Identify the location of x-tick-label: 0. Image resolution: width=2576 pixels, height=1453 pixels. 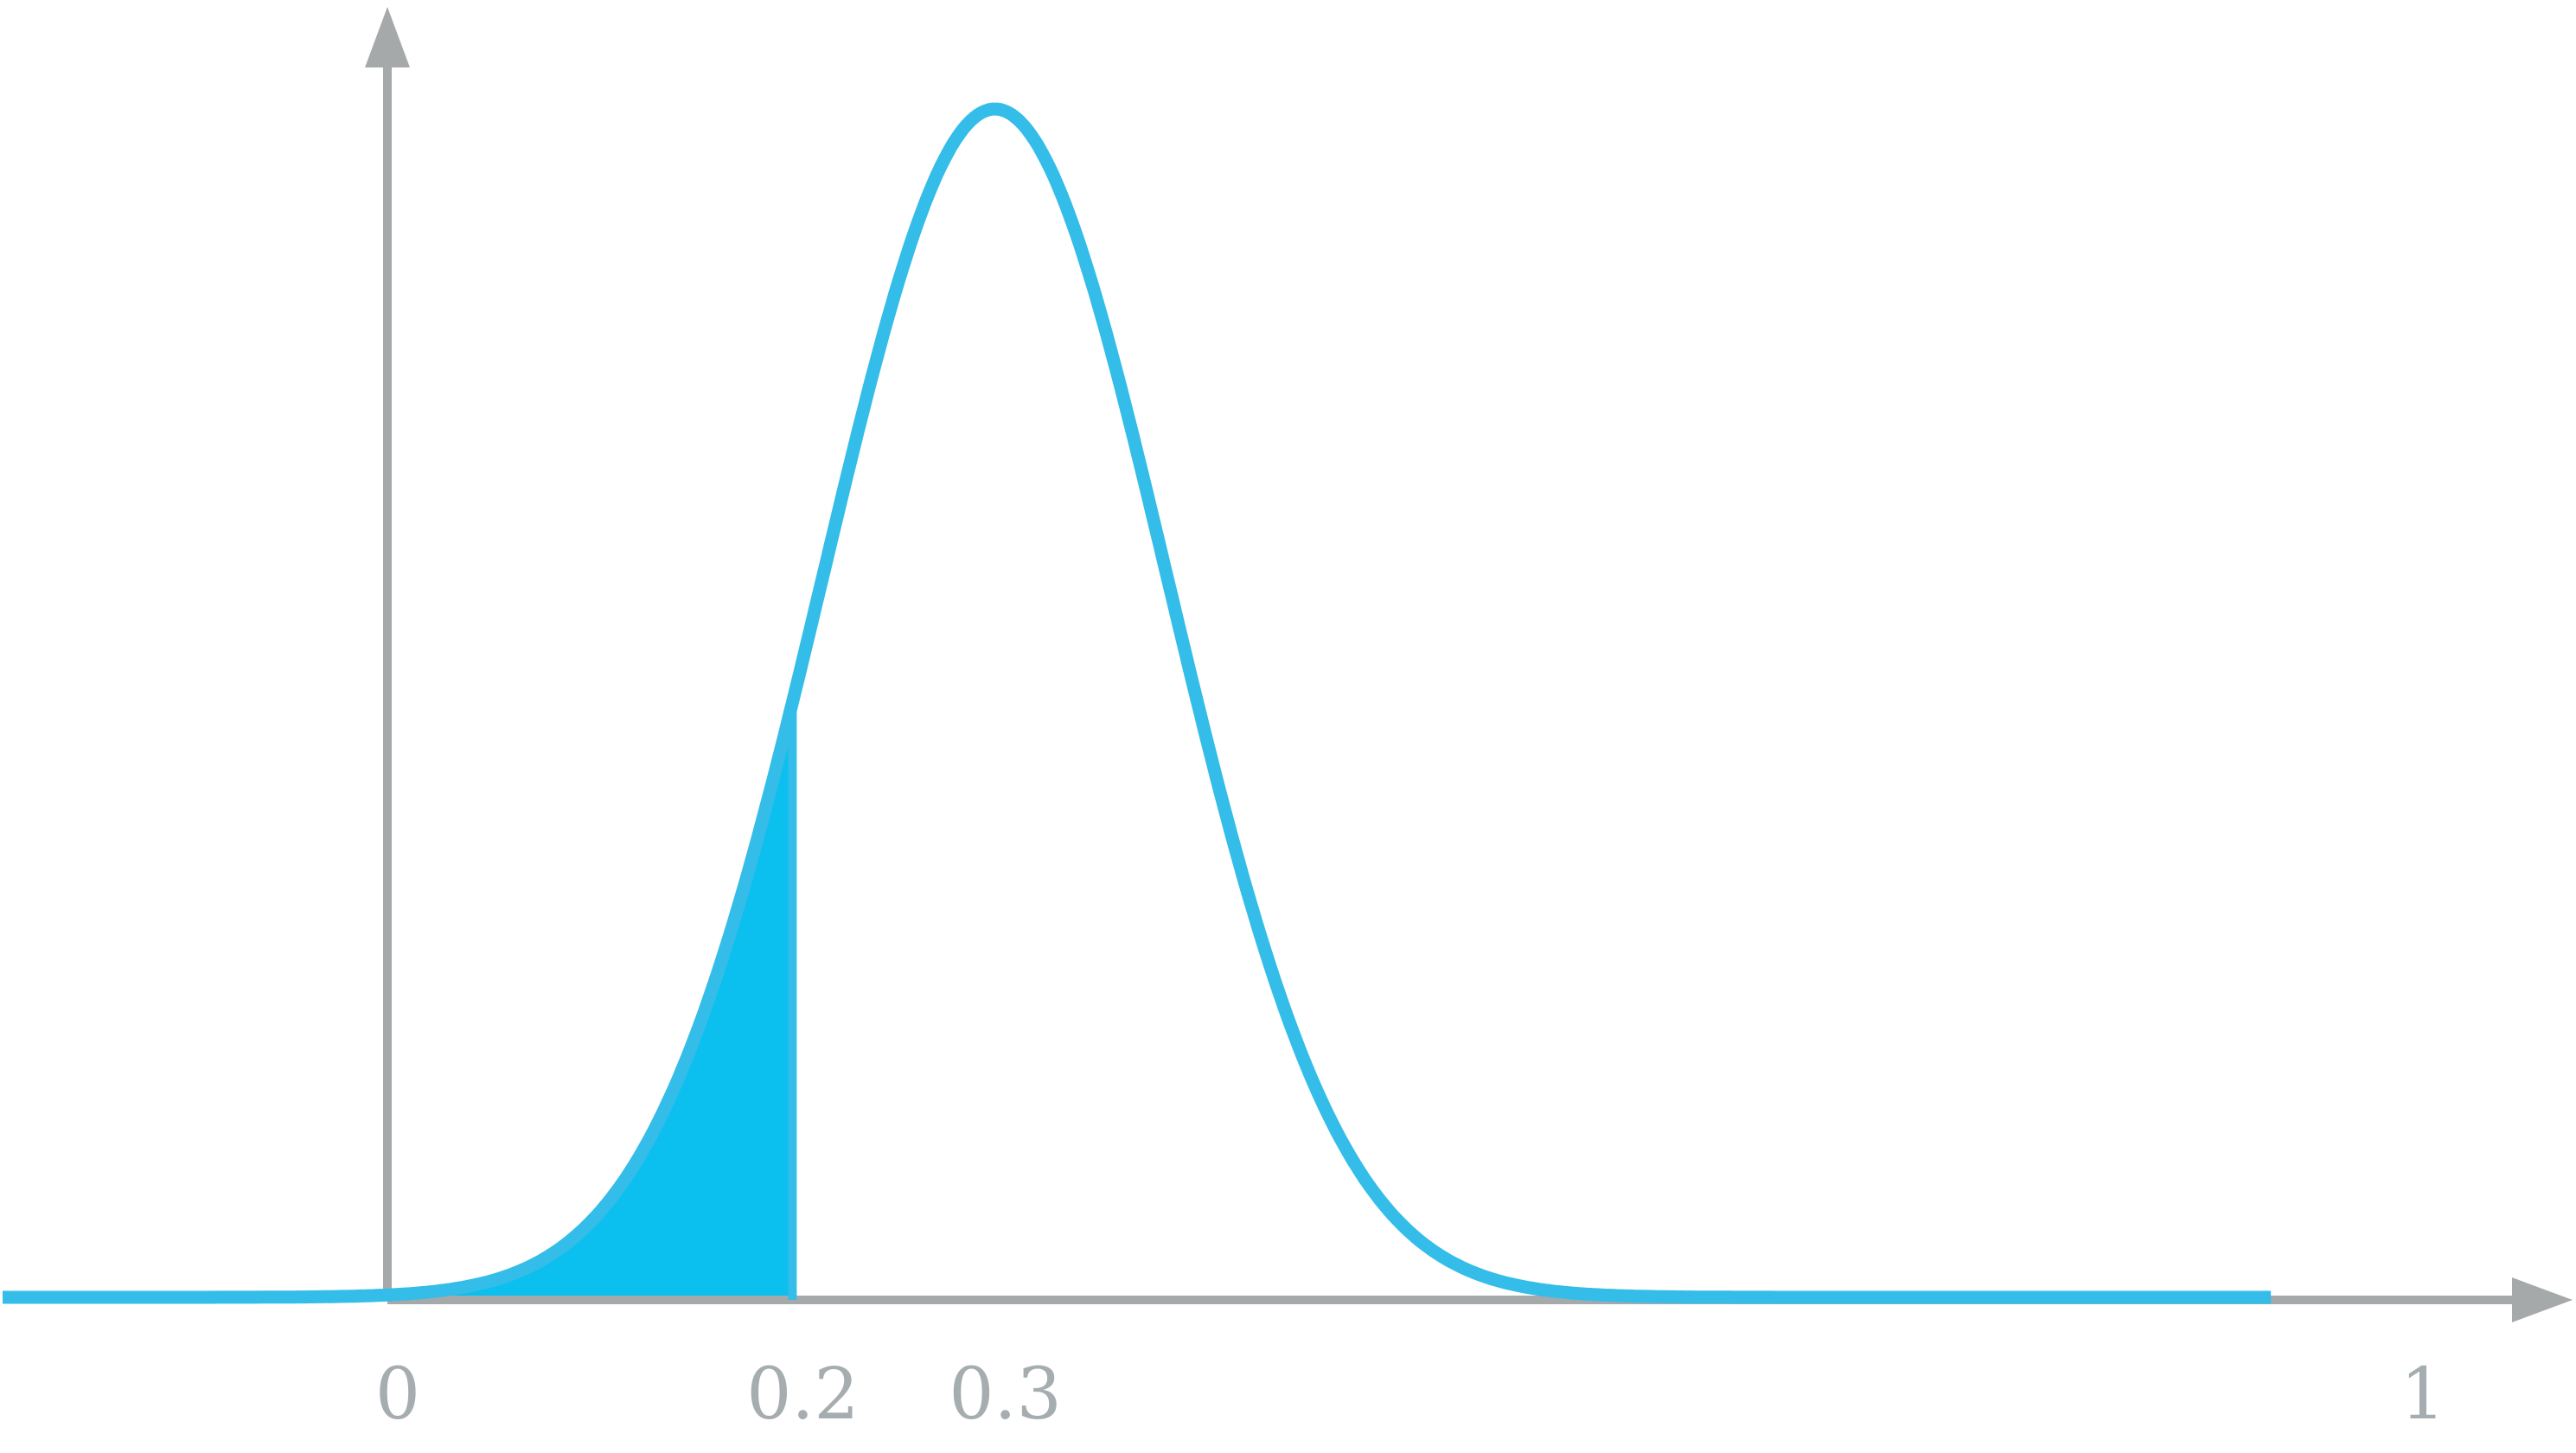
(397, 1395).